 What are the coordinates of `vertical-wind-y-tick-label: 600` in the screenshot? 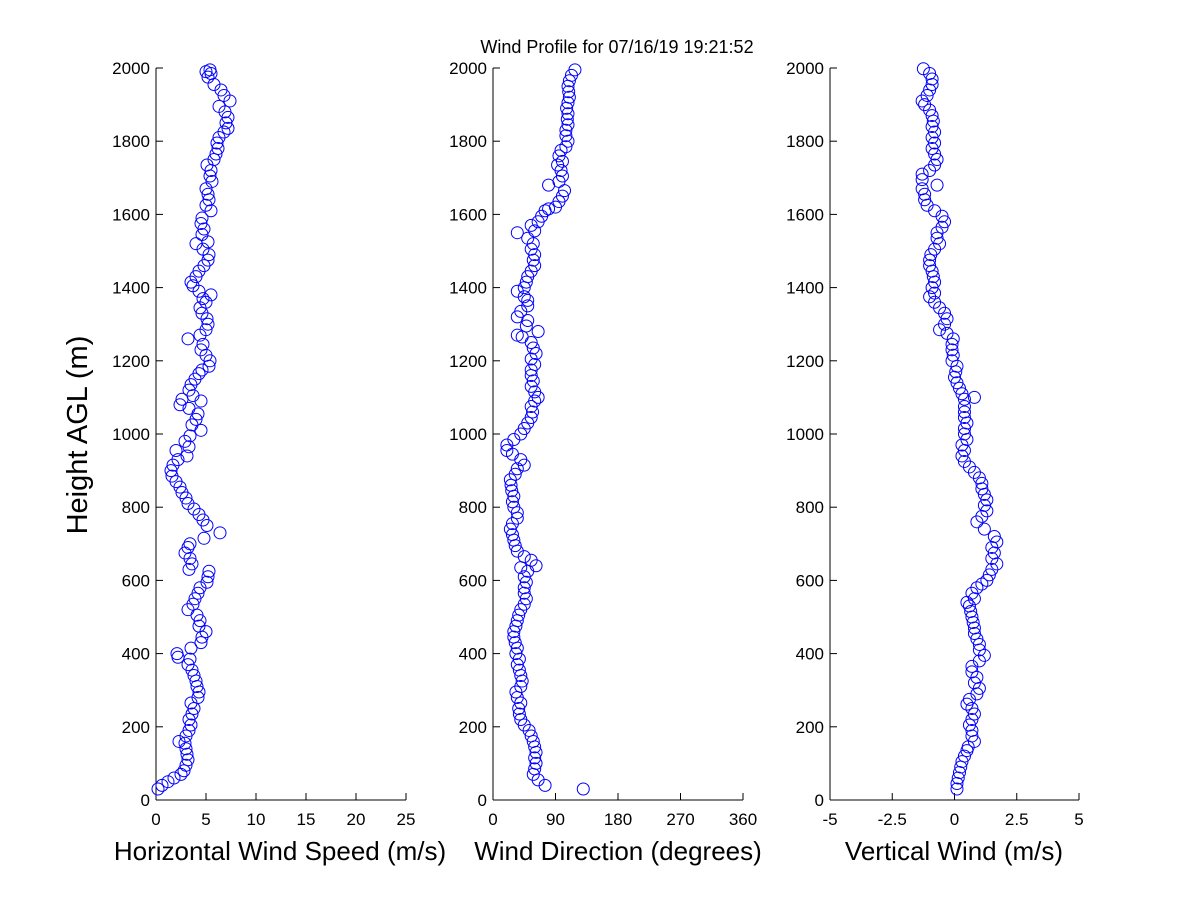 It's located at (810, 580).